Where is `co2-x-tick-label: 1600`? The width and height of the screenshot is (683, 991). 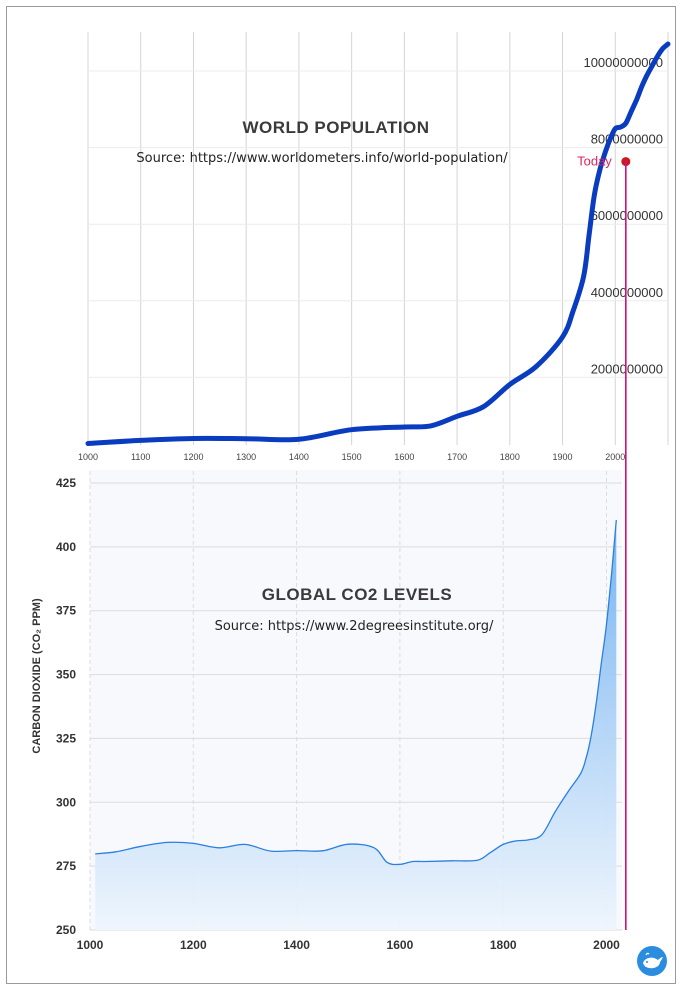 co2-x-tick-label: 1600 is located at coordinates (400, 945).